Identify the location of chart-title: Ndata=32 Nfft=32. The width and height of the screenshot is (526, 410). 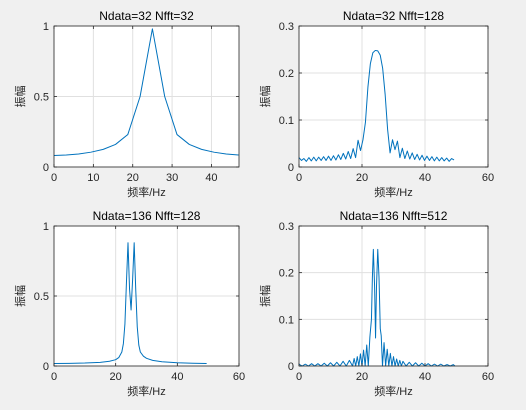
(146, 16).